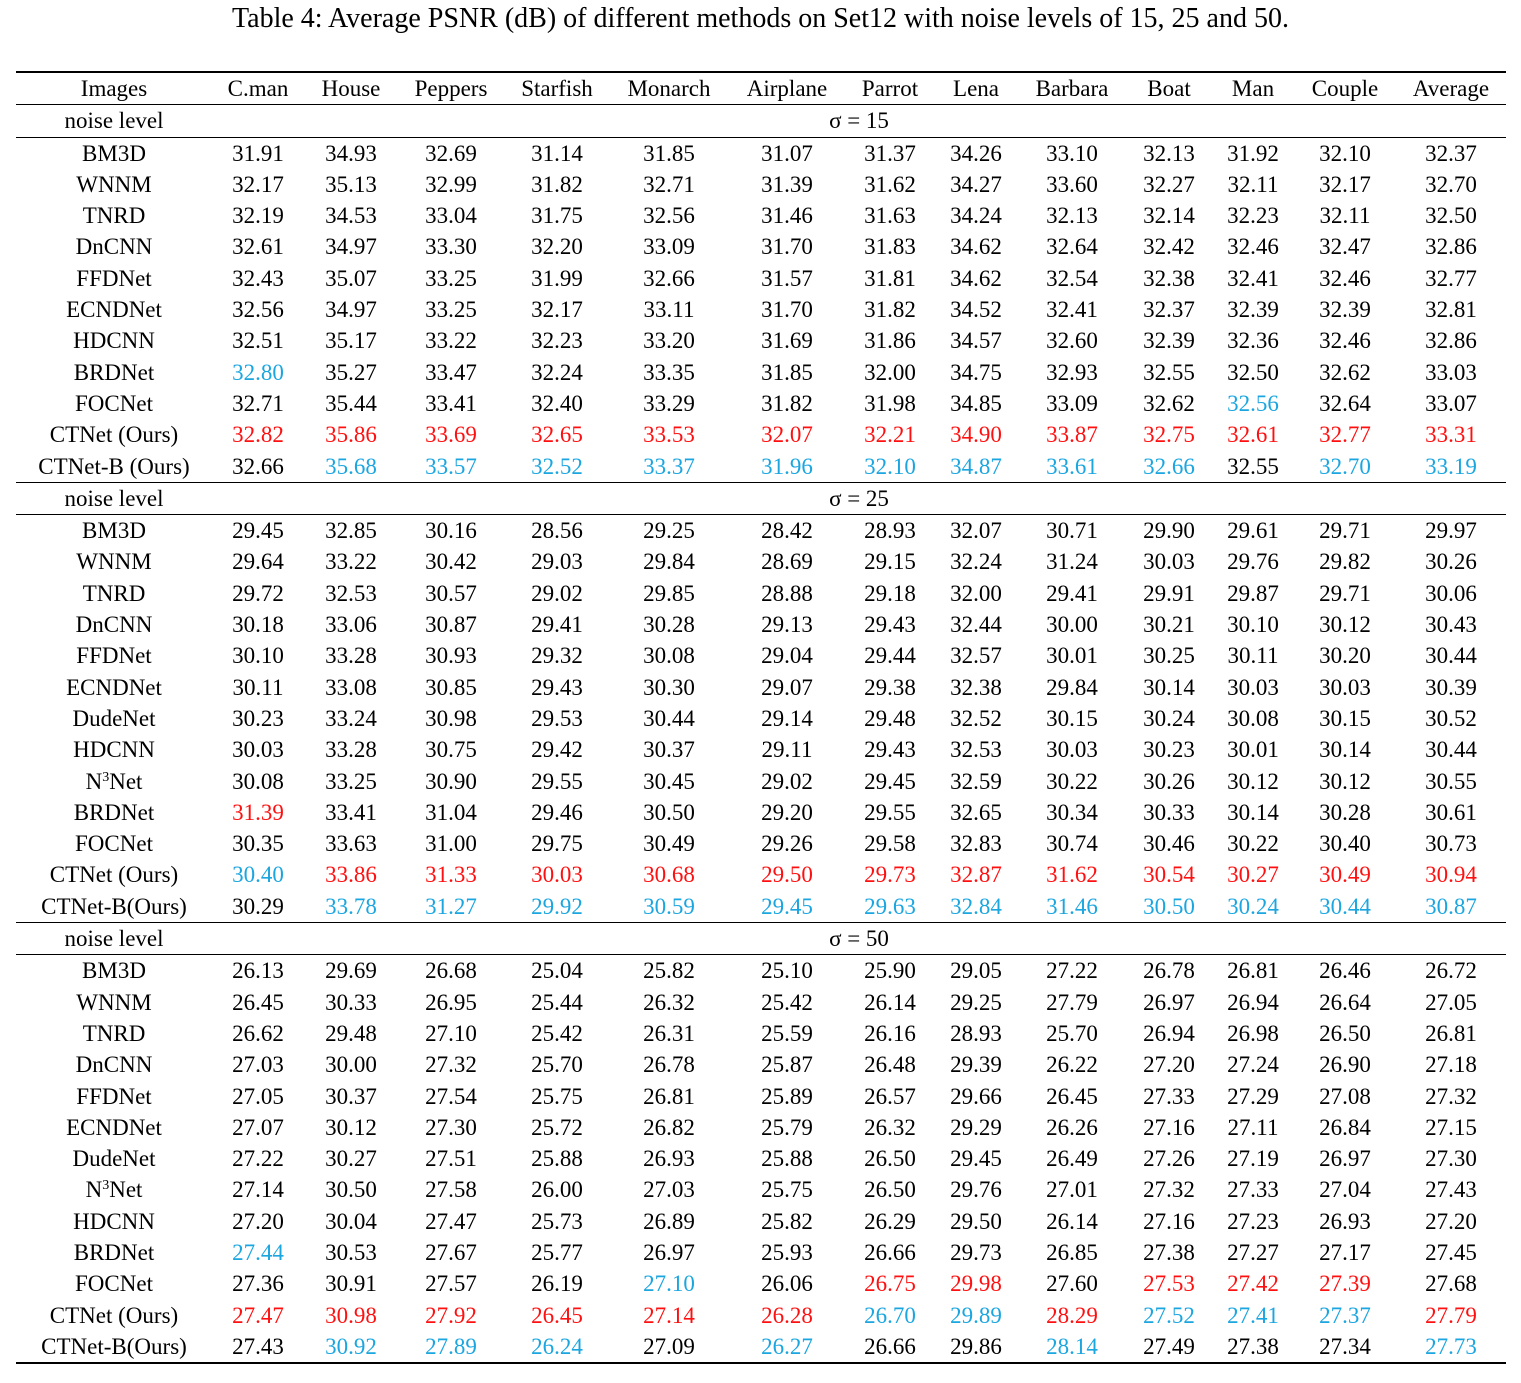 Image resolution: width=1521 pixels, height=1383 pixels. What do you see at coordinates (669, 1221) in the screenshot?
I see `psnr-cell: 26.89` at bounding box center [669, 1221].